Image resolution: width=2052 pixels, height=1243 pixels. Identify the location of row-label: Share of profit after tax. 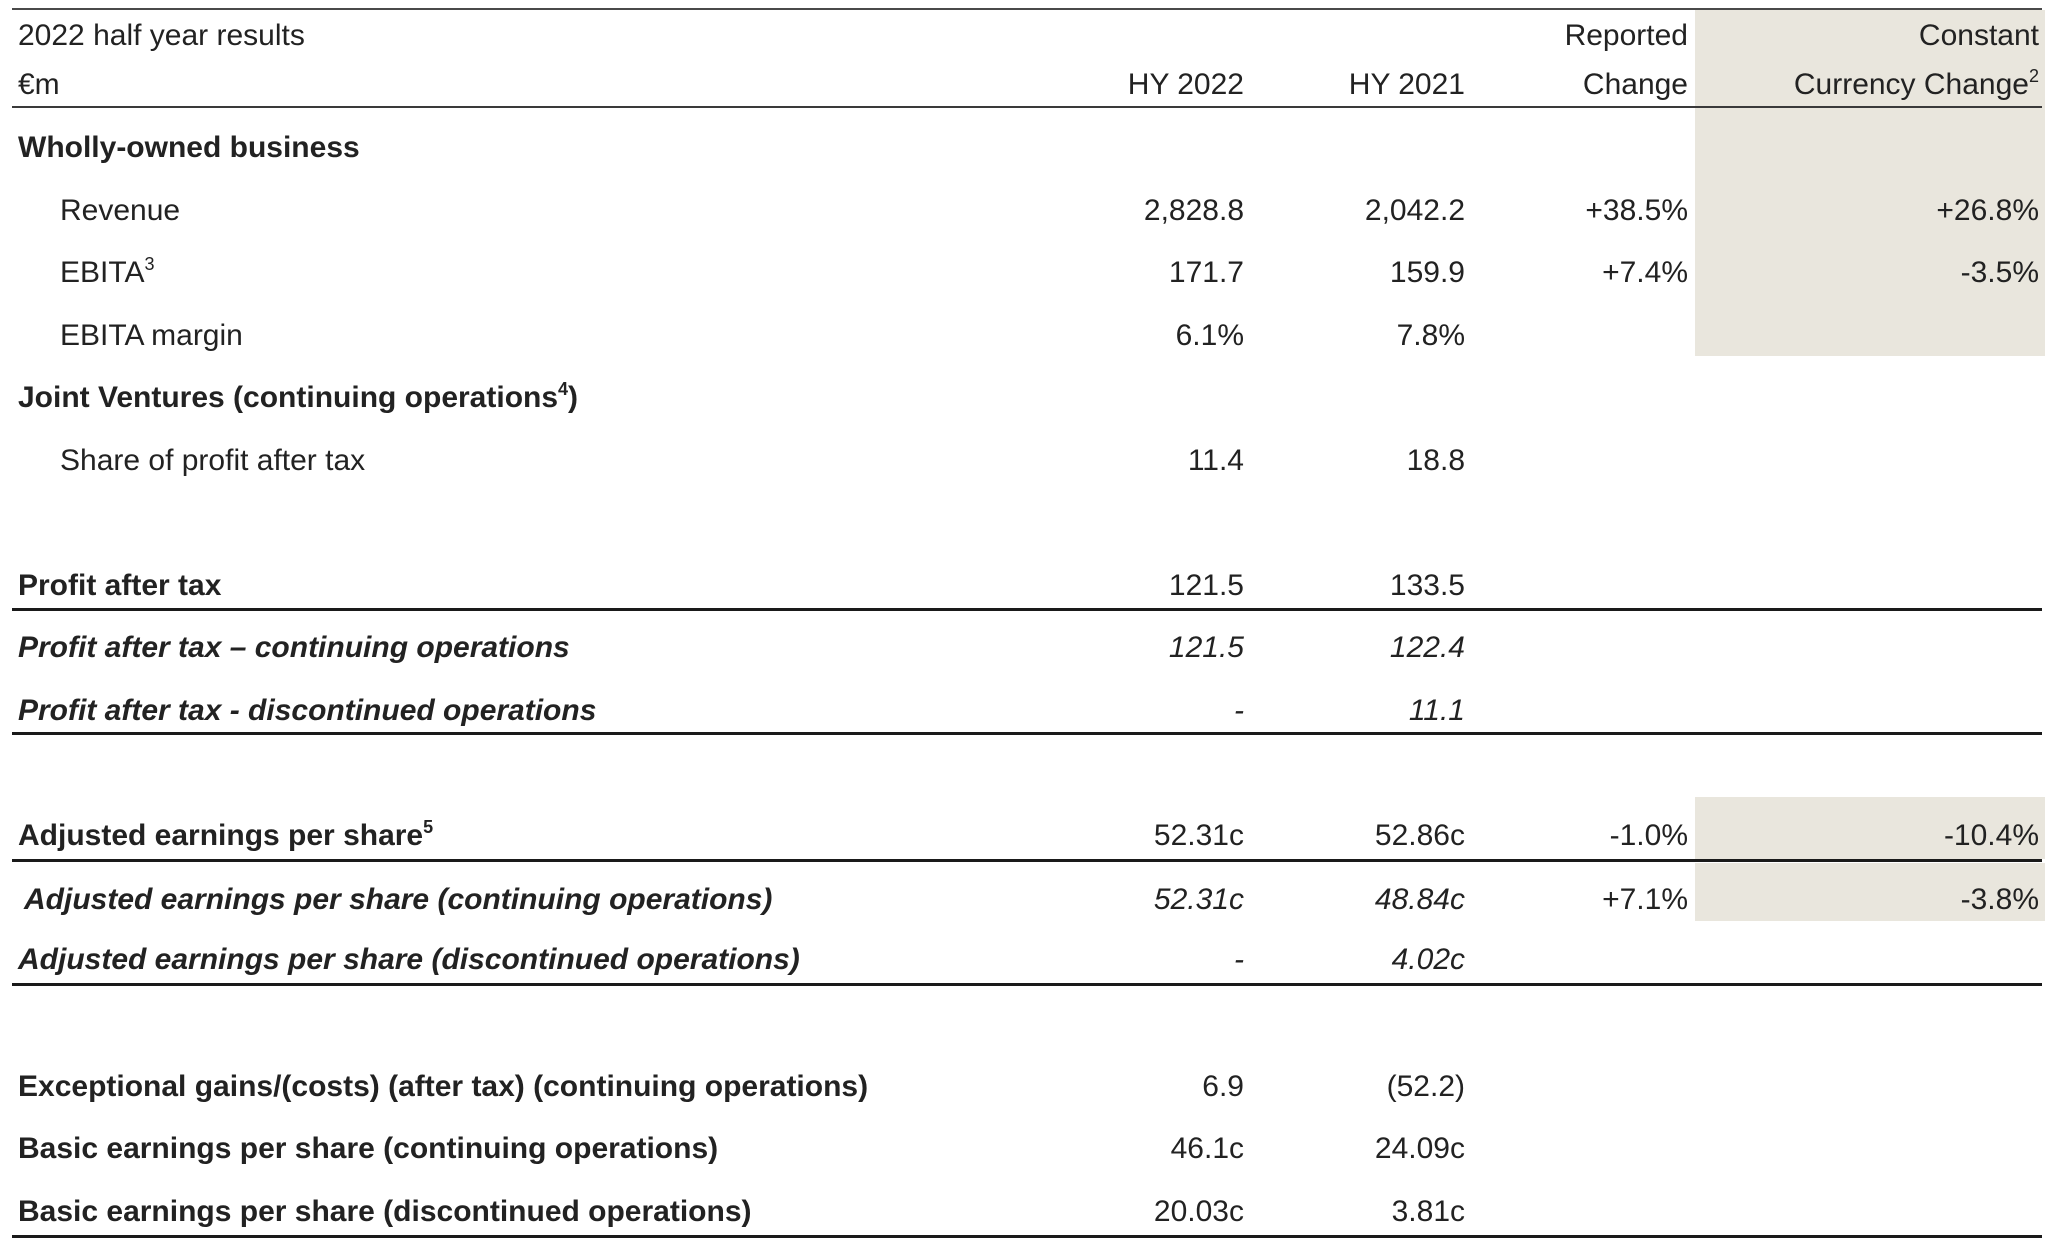
(213, 460).